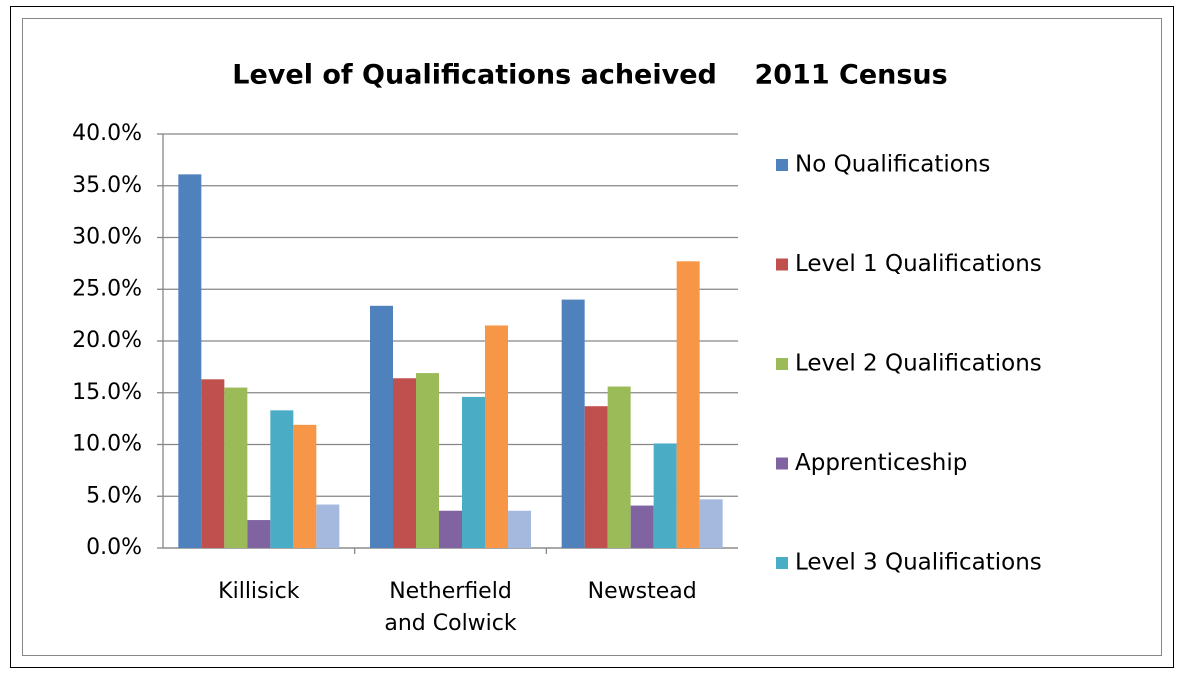 This screenshot has height=680, width=1186. Describe the element at coordinates (881, 463) in the screenshot. I see `legend-label: Apprenticeship` at that location.